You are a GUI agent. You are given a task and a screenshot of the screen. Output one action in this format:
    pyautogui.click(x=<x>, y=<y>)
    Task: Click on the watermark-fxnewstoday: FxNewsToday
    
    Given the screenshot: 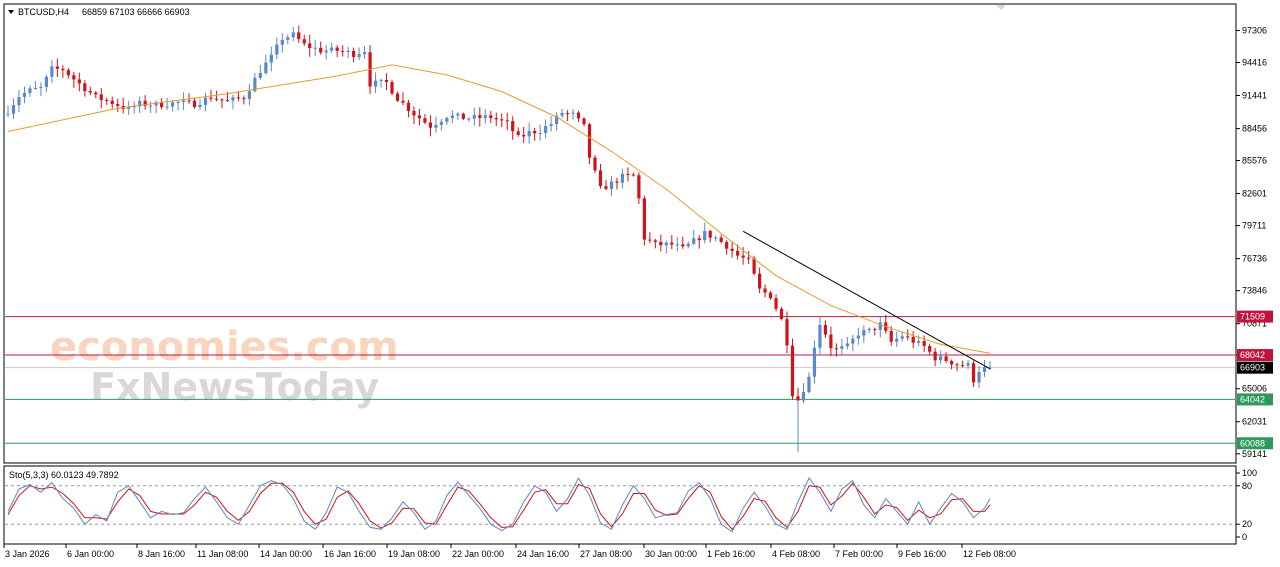 What is the action you would take?
    pyautogui.click(x=234, y=387)
    